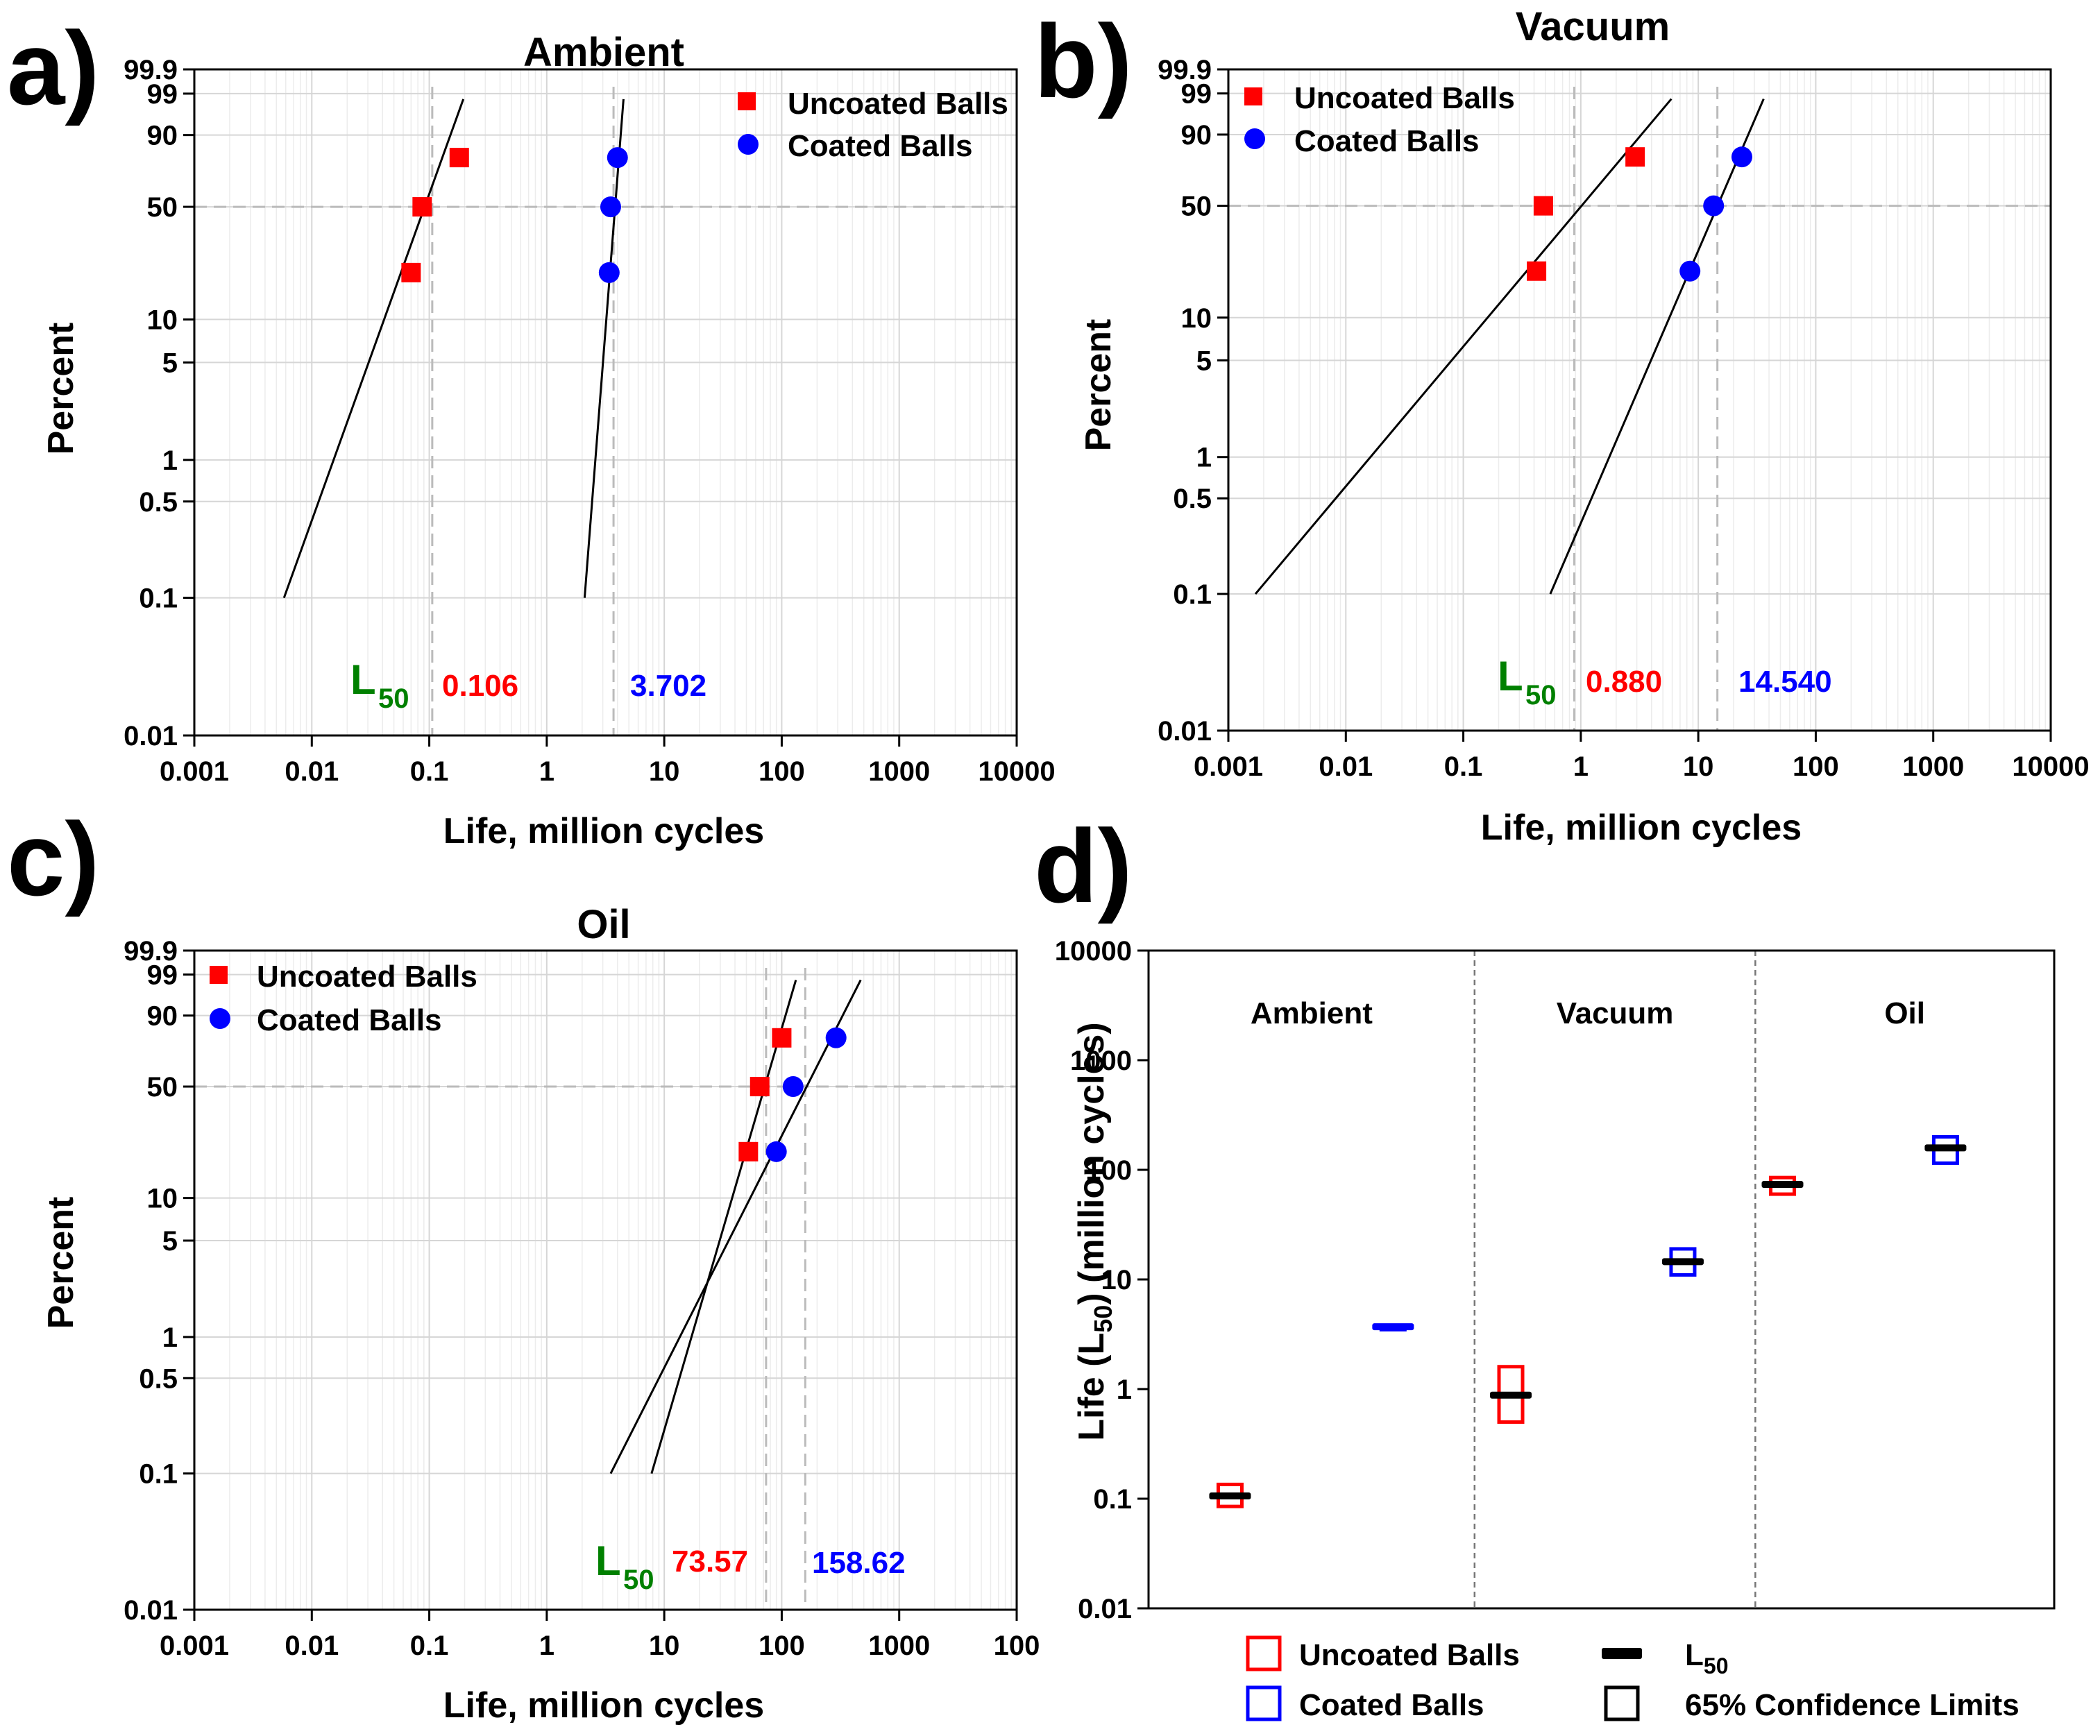 The width and height of the screenshot is (2100, 1736). Describe the element at coordinates (1541, 695) in the screenshot. I see `panel-b-l50-subscript: 50` at that location.